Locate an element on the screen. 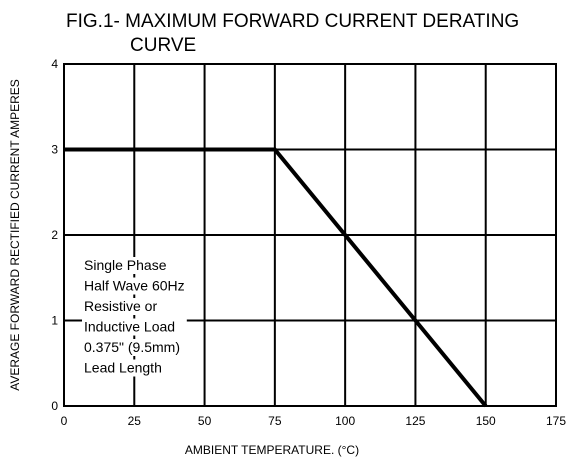  x-tick-label: 125 is located at coordinates (415, 421).